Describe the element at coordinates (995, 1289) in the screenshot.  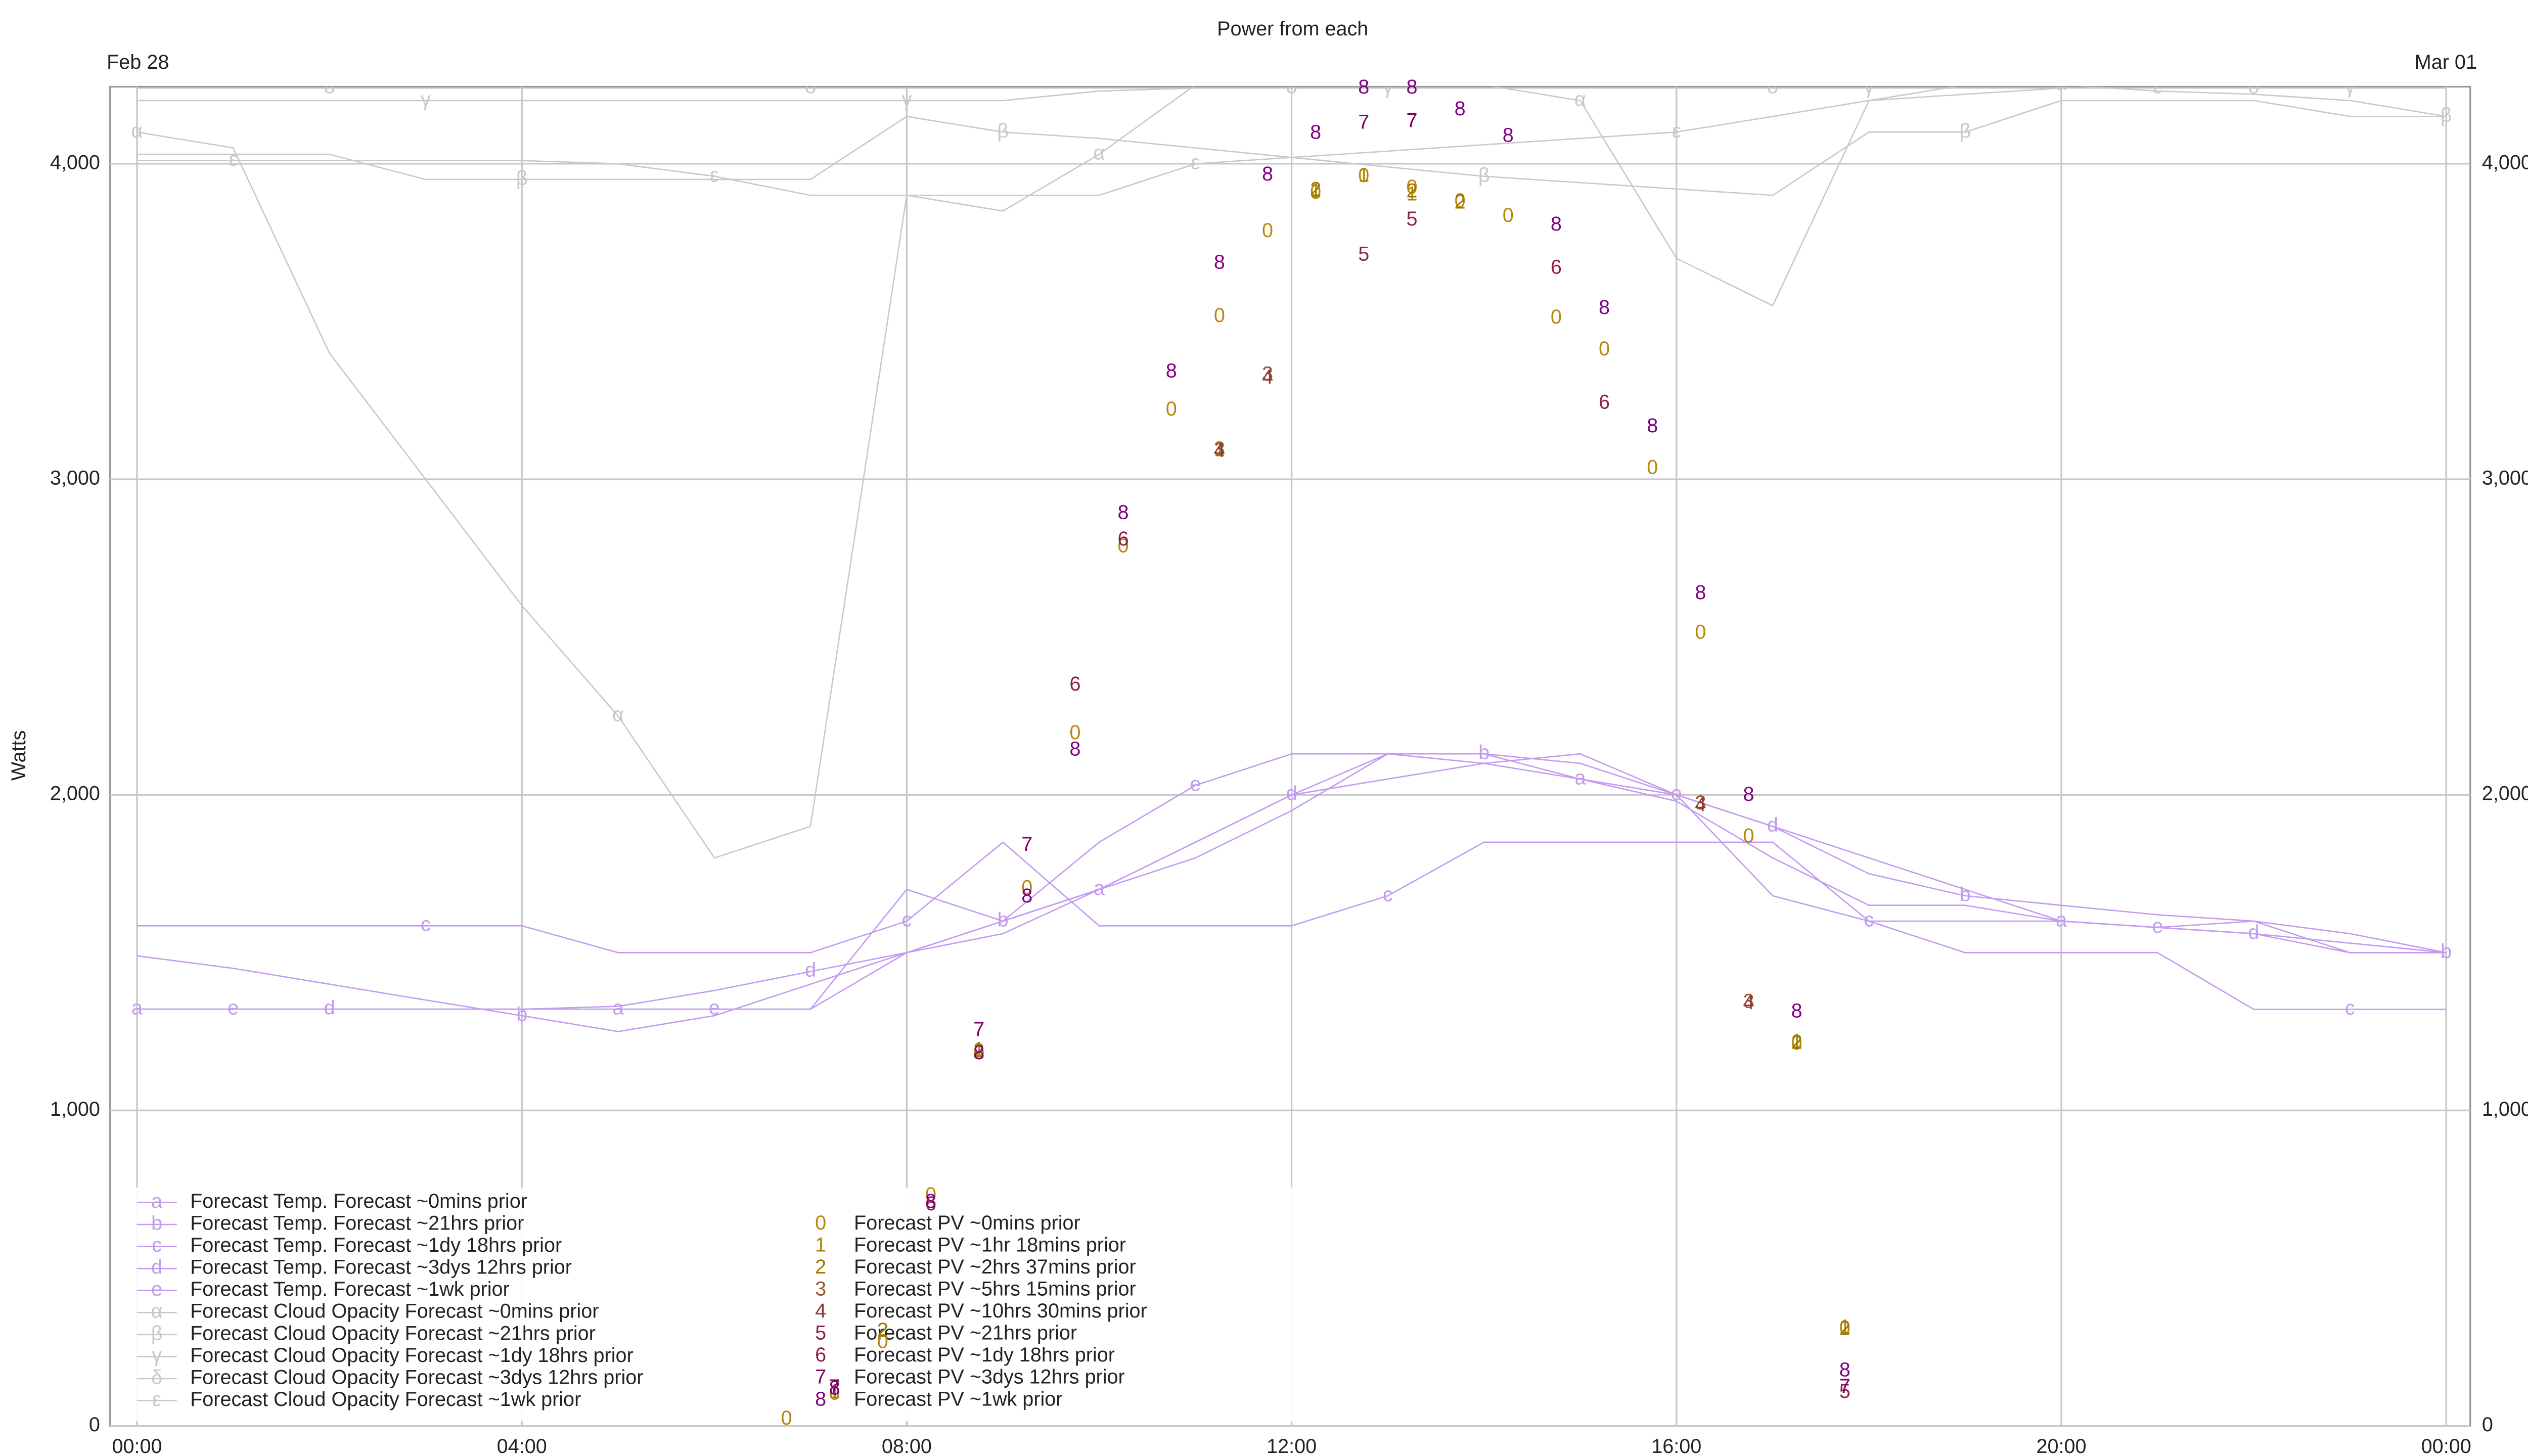
I see `legend-label: Forecast PV ~5hrs 15mins prior` at that location.